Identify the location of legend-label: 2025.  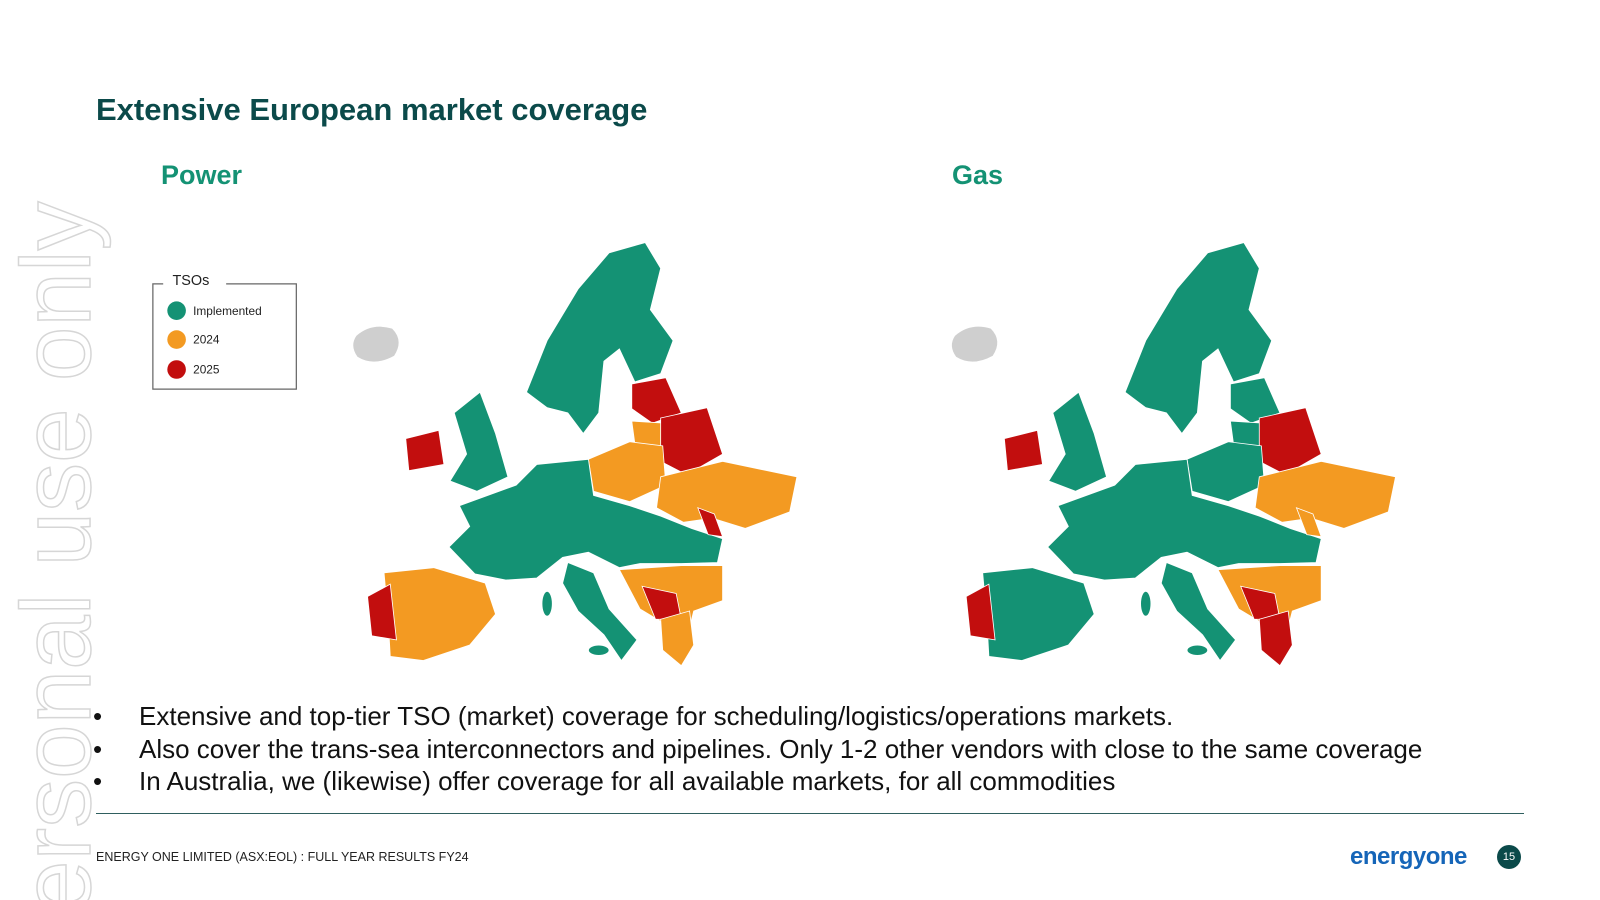
(206, 370).